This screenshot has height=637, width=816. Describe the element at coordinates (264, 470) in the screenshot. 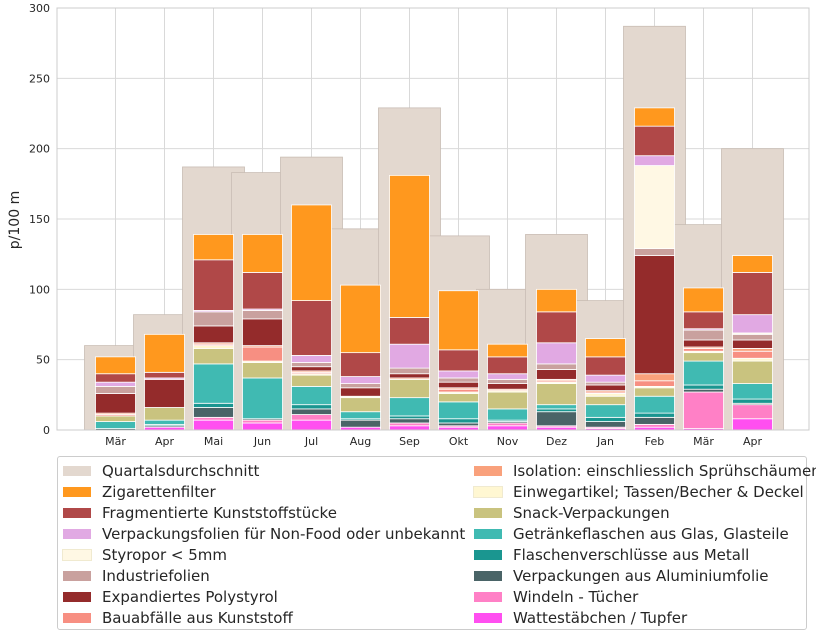

I see `legend-item: Quartalsdurchschnitt` at that location.